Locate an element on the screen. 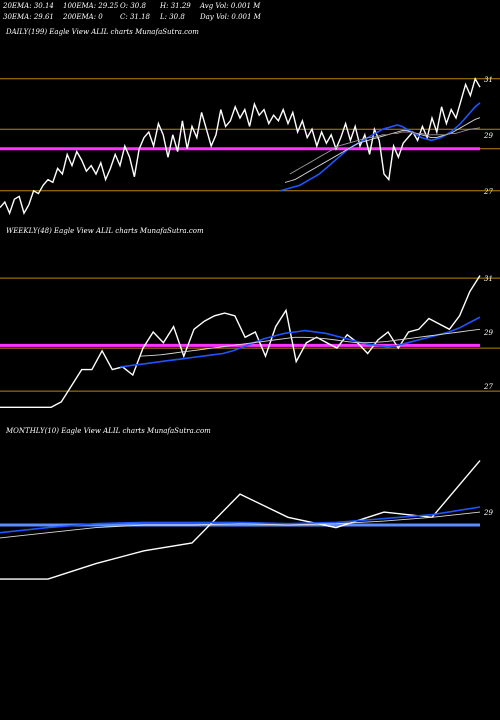  close-value: C: 31.18 is located at coordinates (135, 17).